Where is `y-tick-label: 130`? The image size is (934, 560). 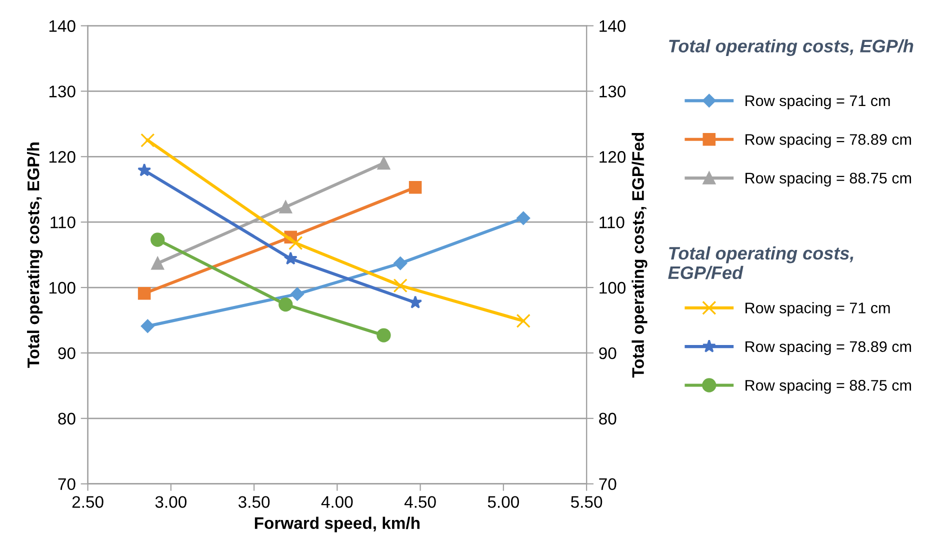 y-tick-label: 130 is located at coordinates (62, 92).